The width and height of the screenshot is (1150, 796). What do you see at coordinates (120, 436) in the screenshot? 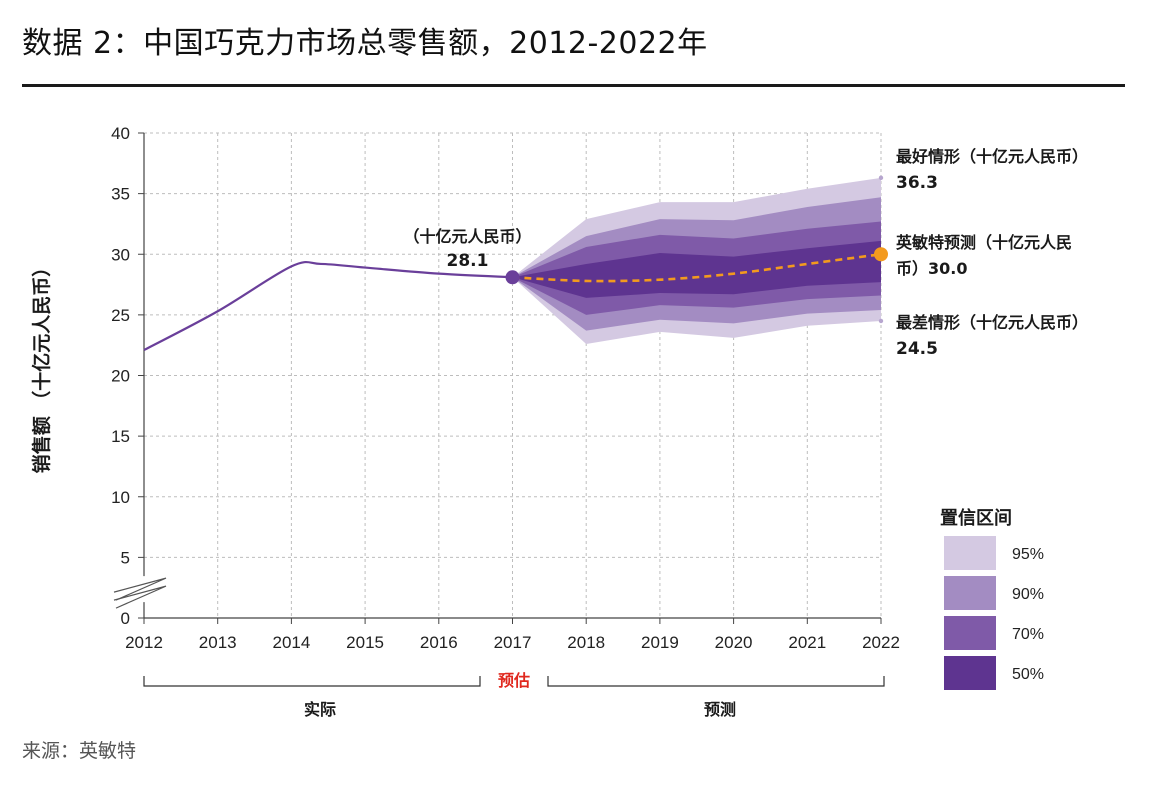
I see `y-tick-label: 15` at bounding box center [120, 436].